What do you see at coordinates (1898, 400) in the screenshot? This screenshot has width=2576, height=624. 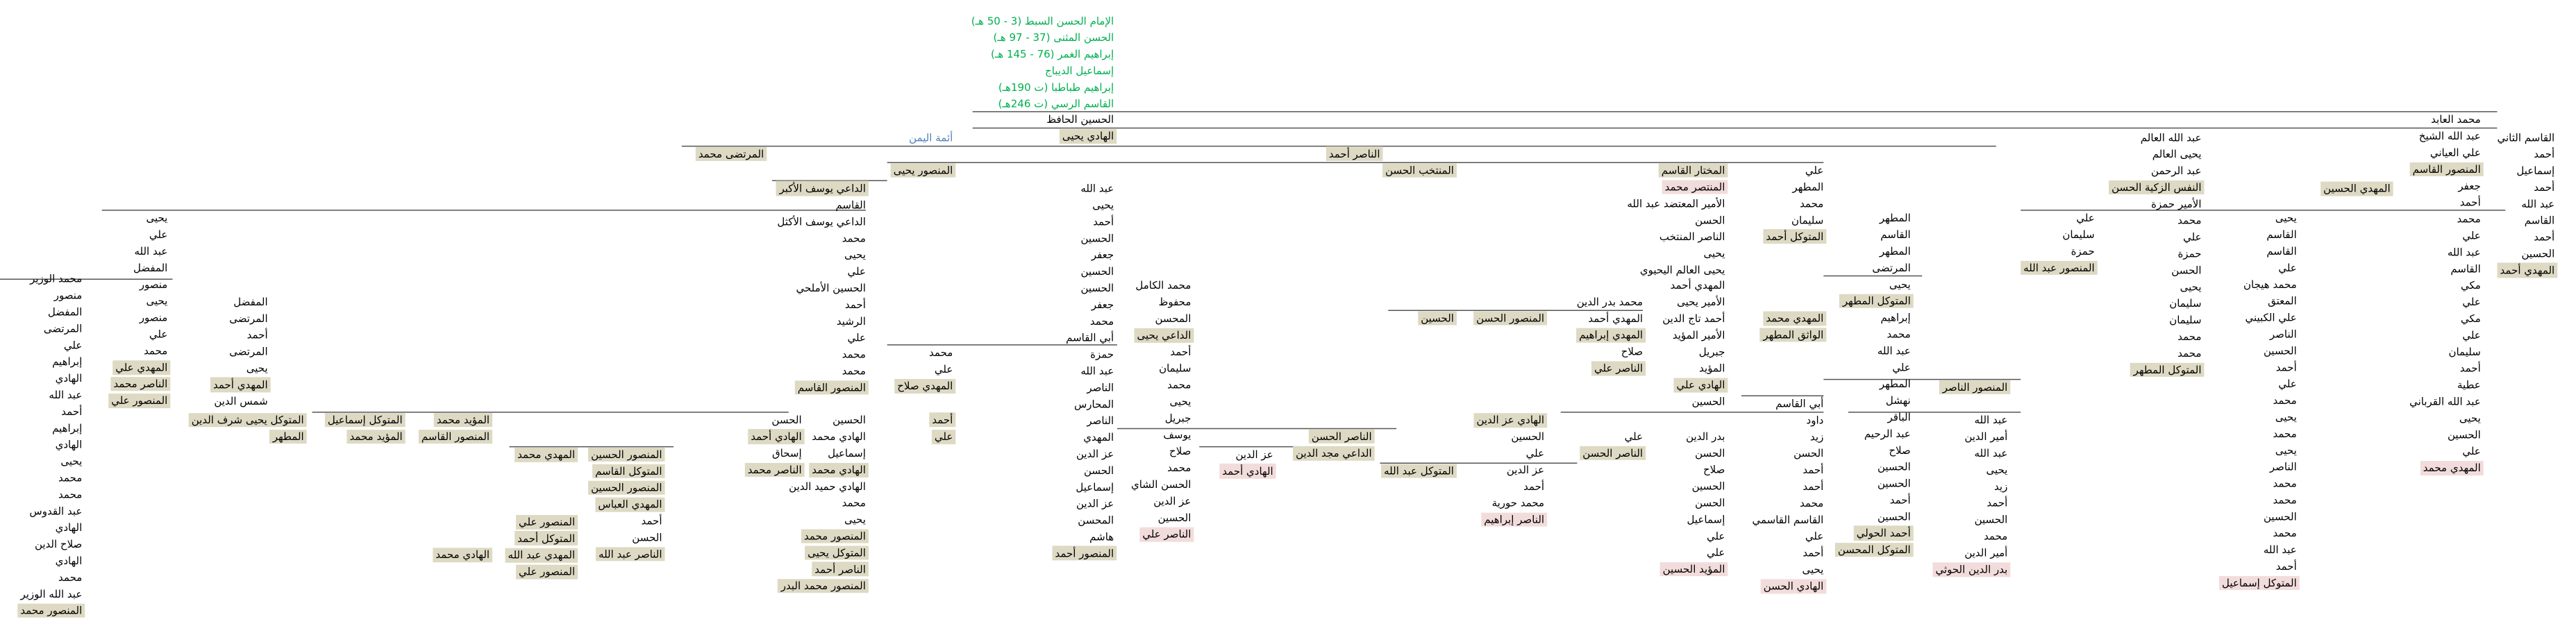 I see `person-name: نهشل` at bounding box center [1898, 400].